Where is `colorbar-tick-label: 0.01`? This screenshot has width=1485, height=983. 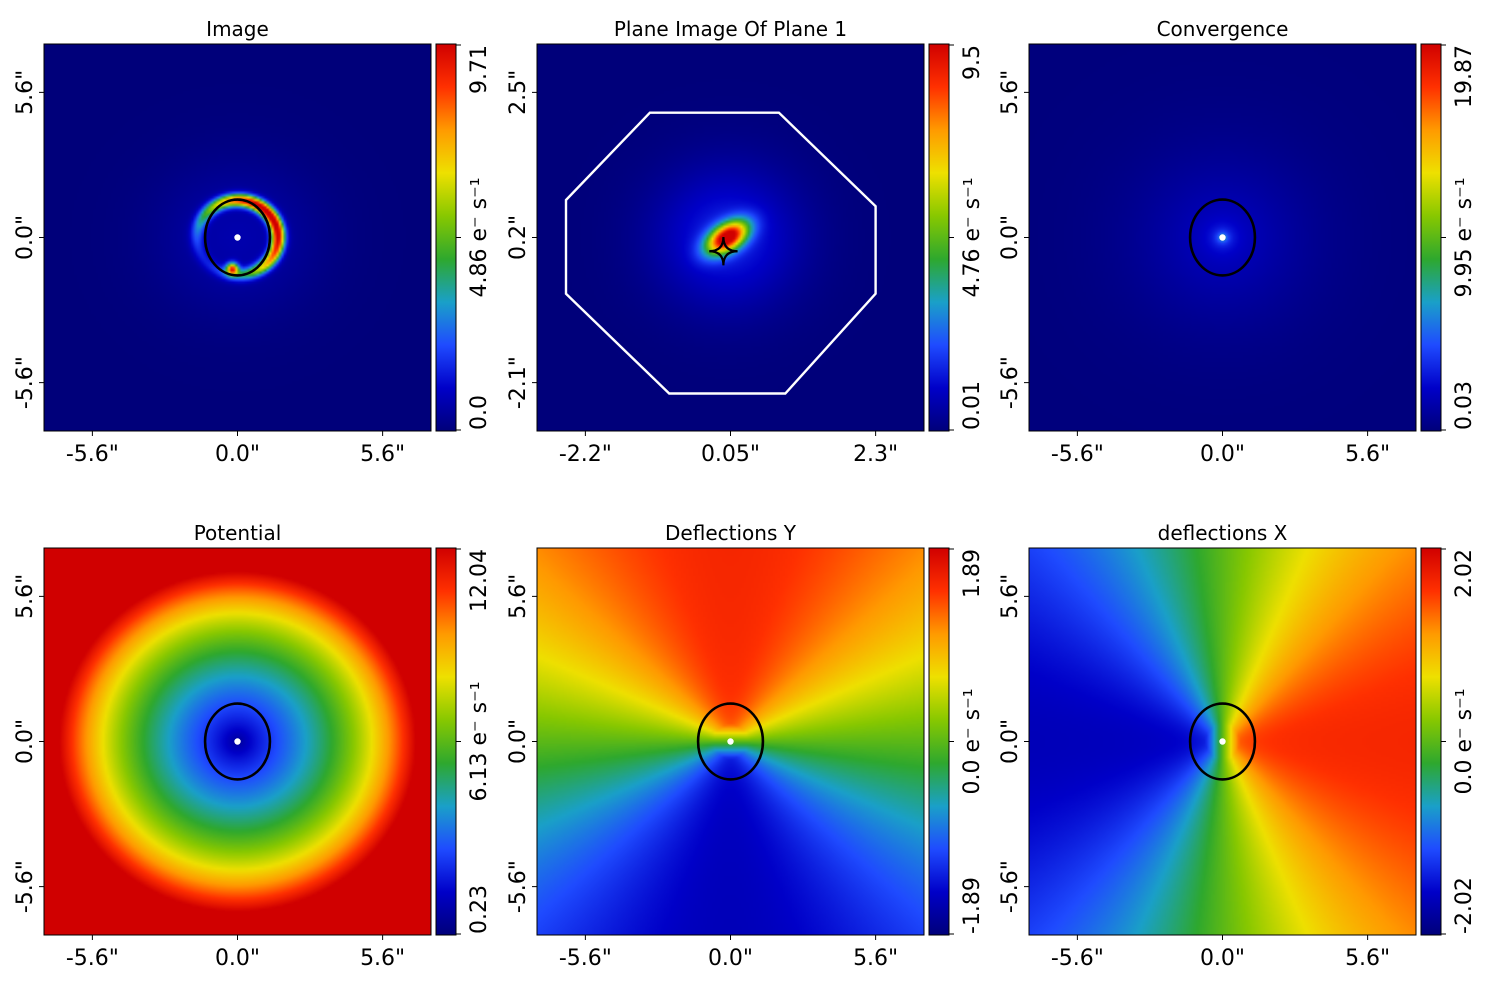
colorbar-tick-label: 0.01 is located at coordinates (972, 405).